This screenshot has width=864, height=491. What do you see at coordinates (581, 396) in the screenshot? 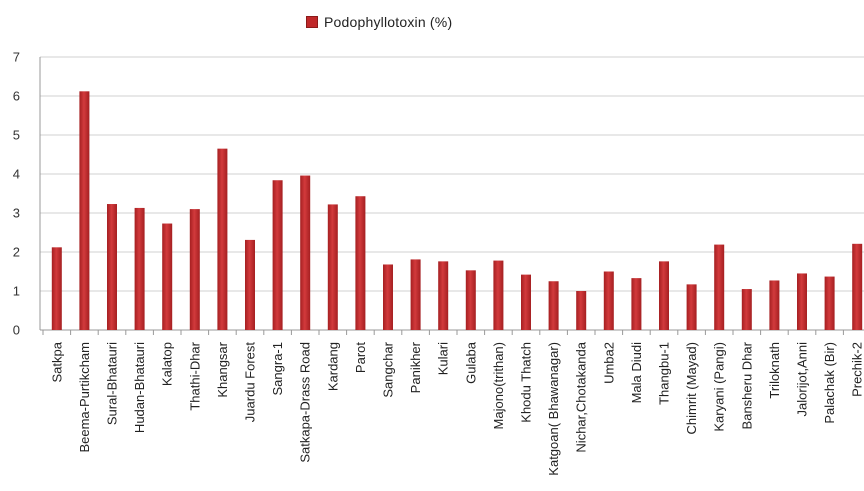
I see `x-tick-label: Nichar,Chotakanda` at bounding box center [581, 396].